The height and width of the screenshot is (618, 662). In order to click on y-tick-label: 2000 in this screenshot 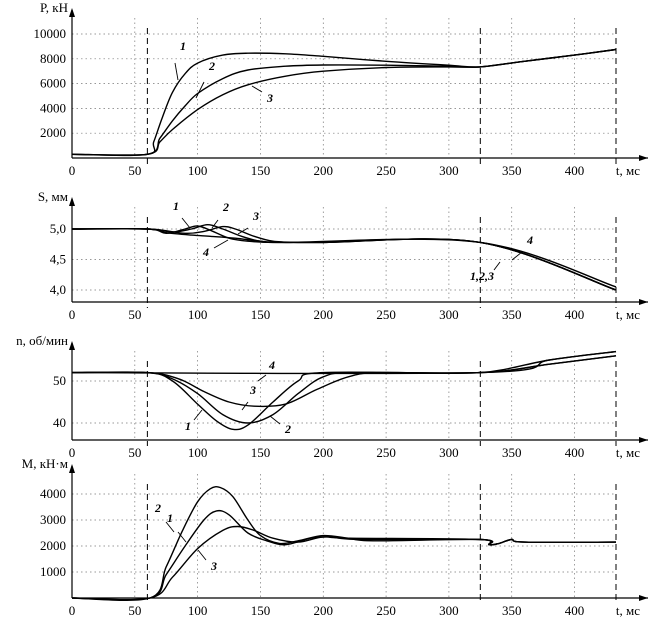, I will do `click(53, 545)`.